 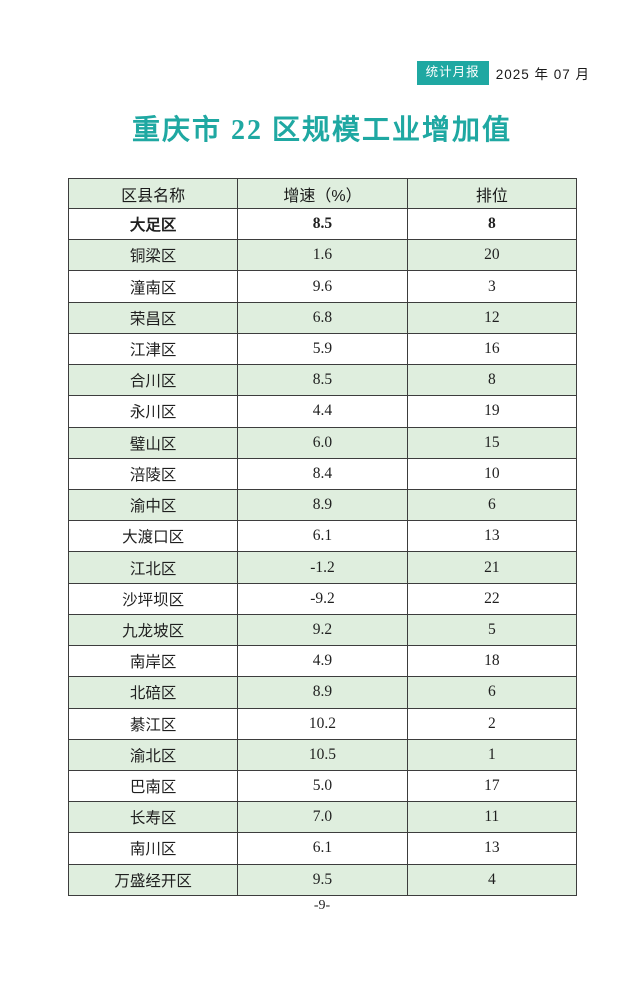 I want to click on district-cell: 长寿区, so click(x=153, y=817).